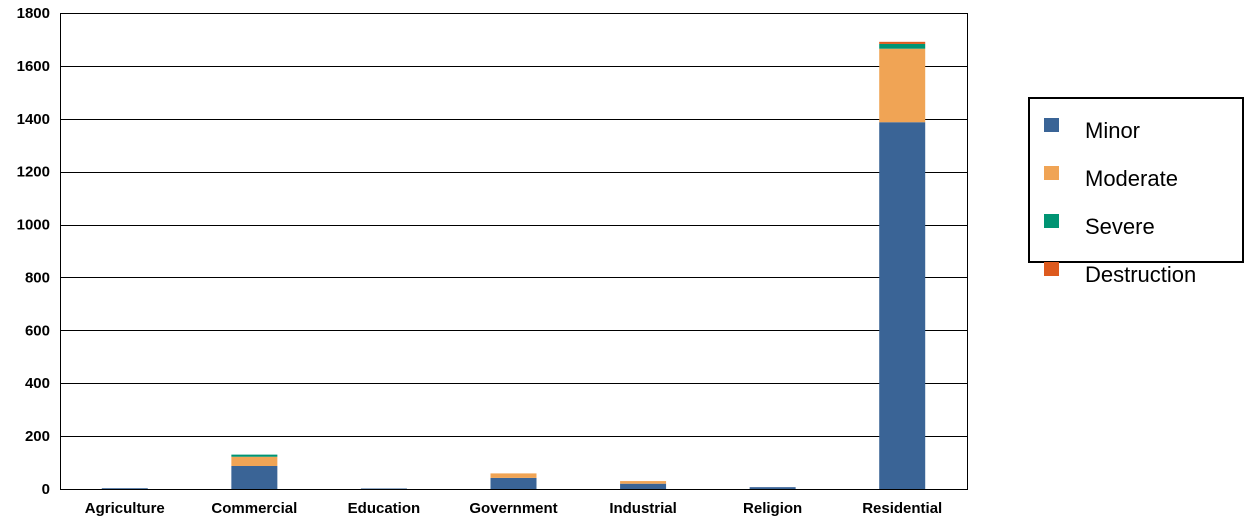 This screenshot has width=1248, height=520. I want to click on x-tick-label-agriculture: Agriculture, so click(125, 508).